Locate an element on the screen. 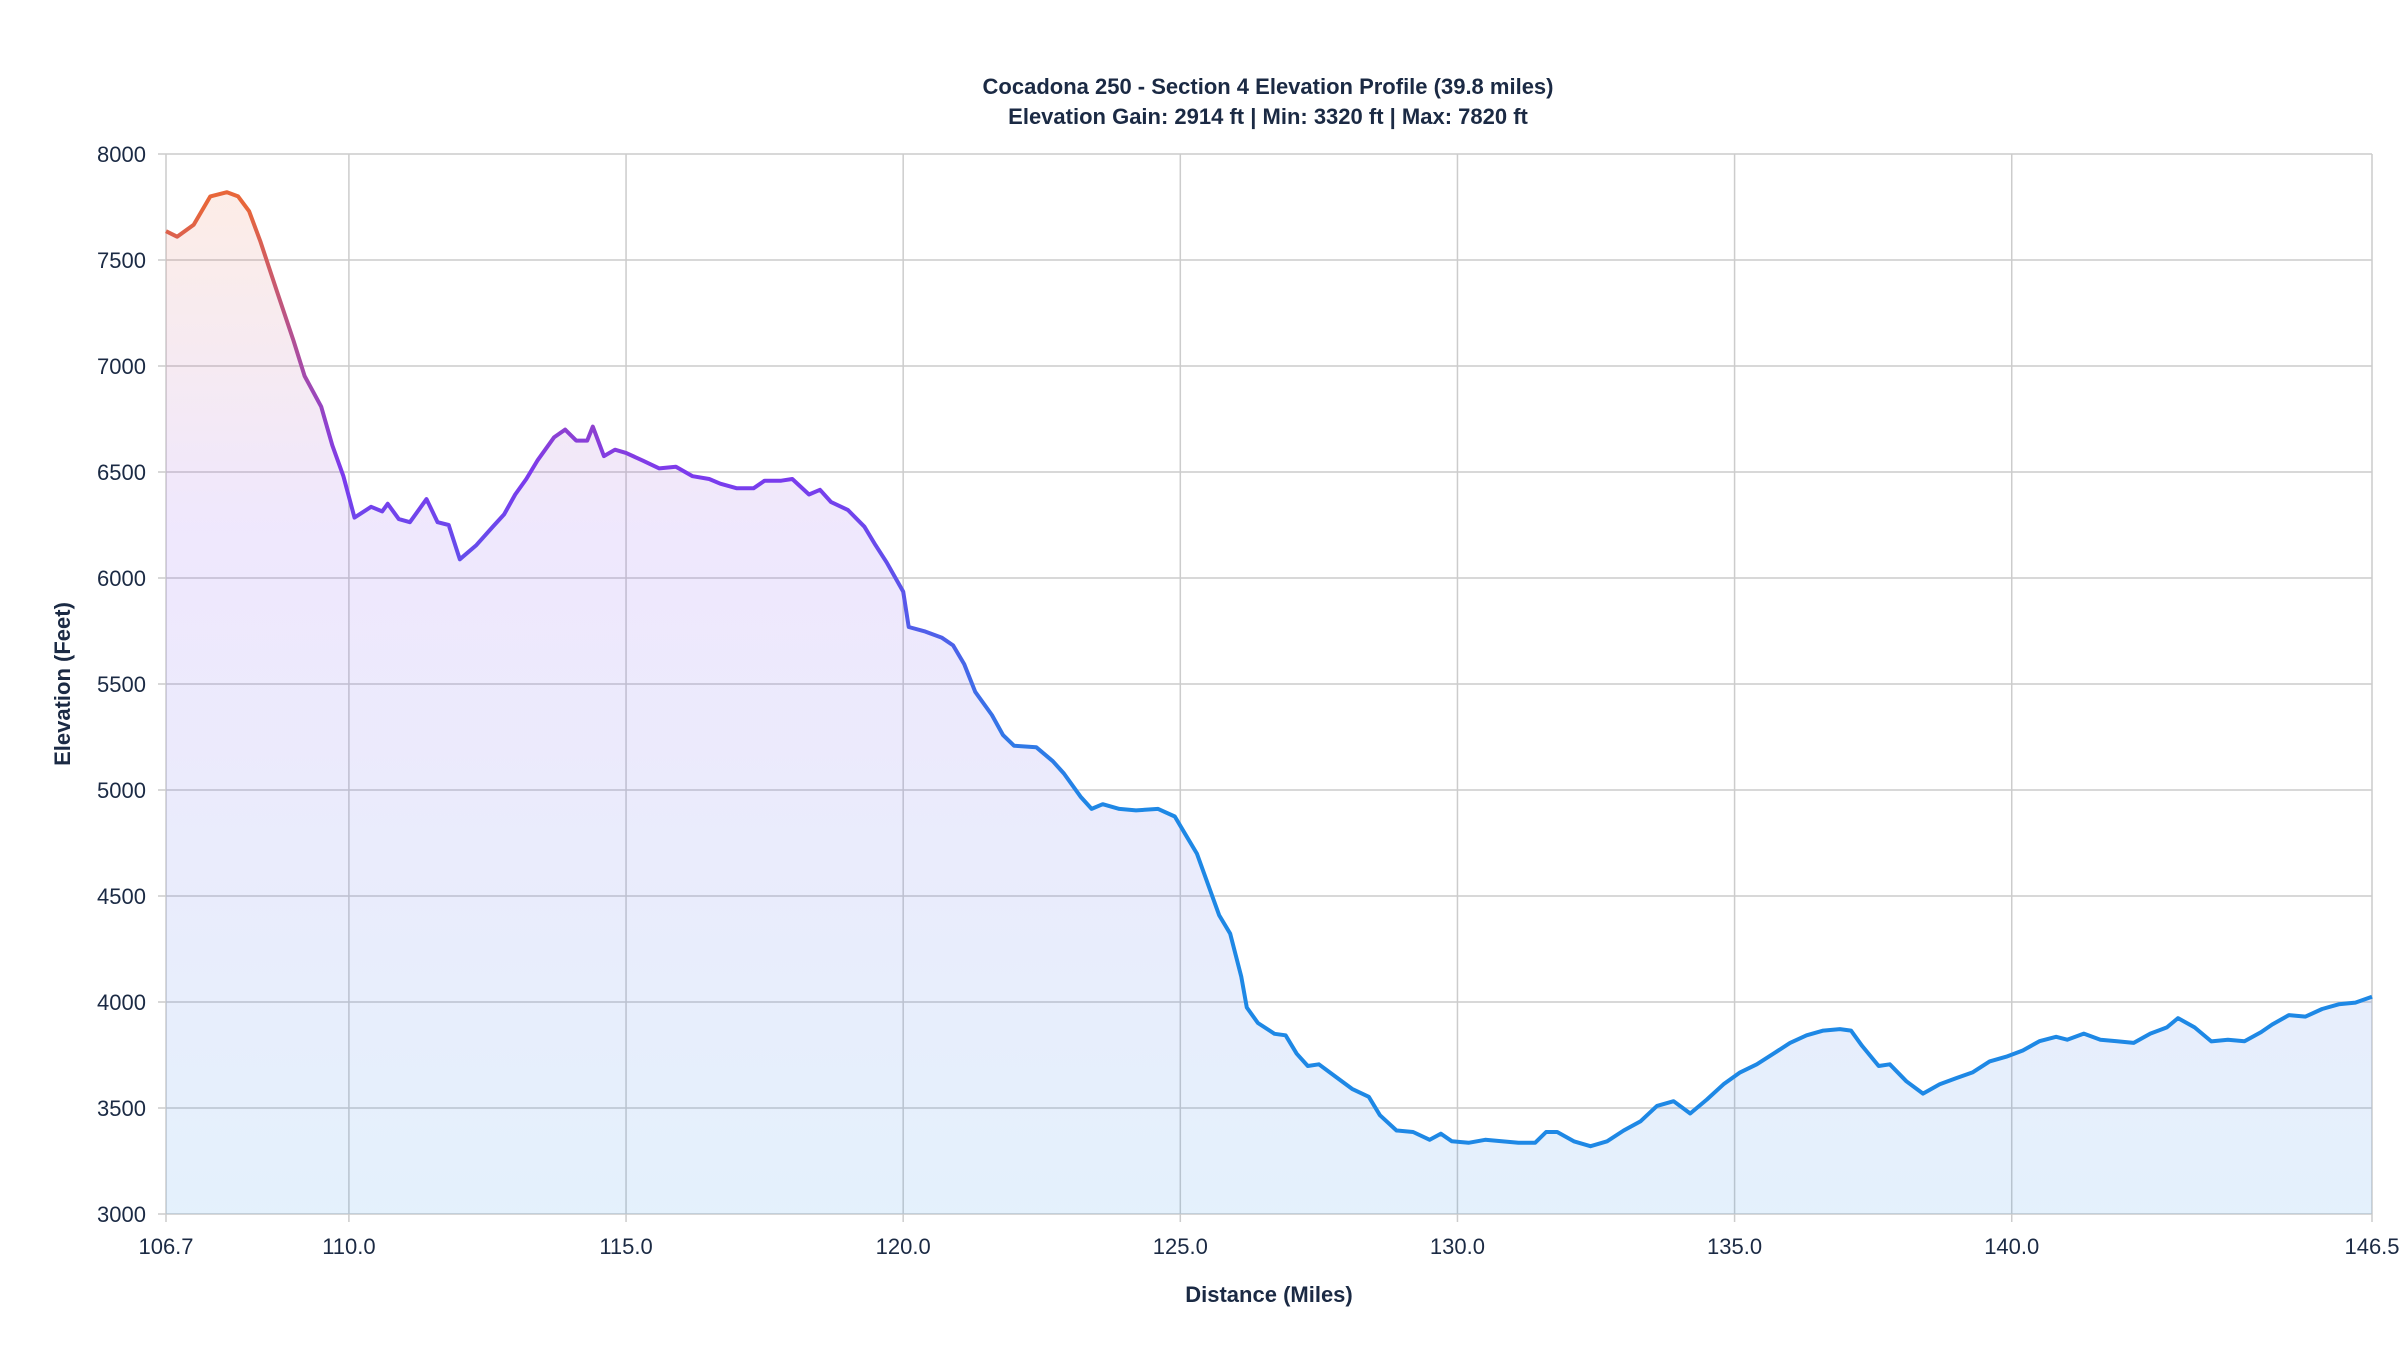 Image resolution: width=2400 pixels, height=1350 pixels. y-tick-label: 3000 is located at coordinates (121, 1214).